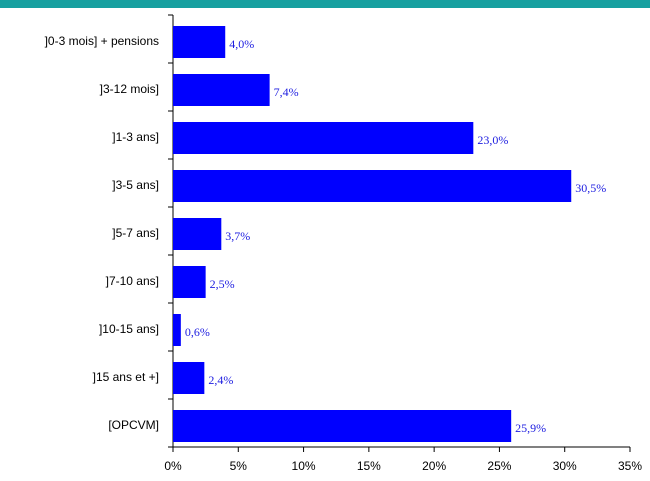 This screenshot has height=481, width=650. I want to click on x-tick-label: 30%, so click(565, 466).